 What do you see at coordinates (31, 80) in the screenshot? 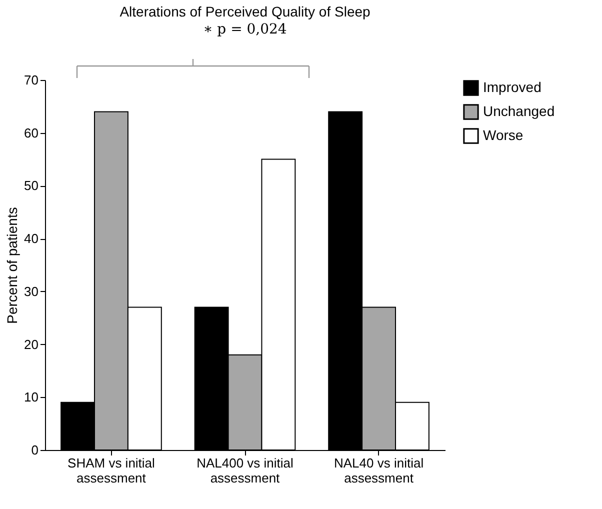
I see `y-tick-label: 70` at bounding box center [31, 80].